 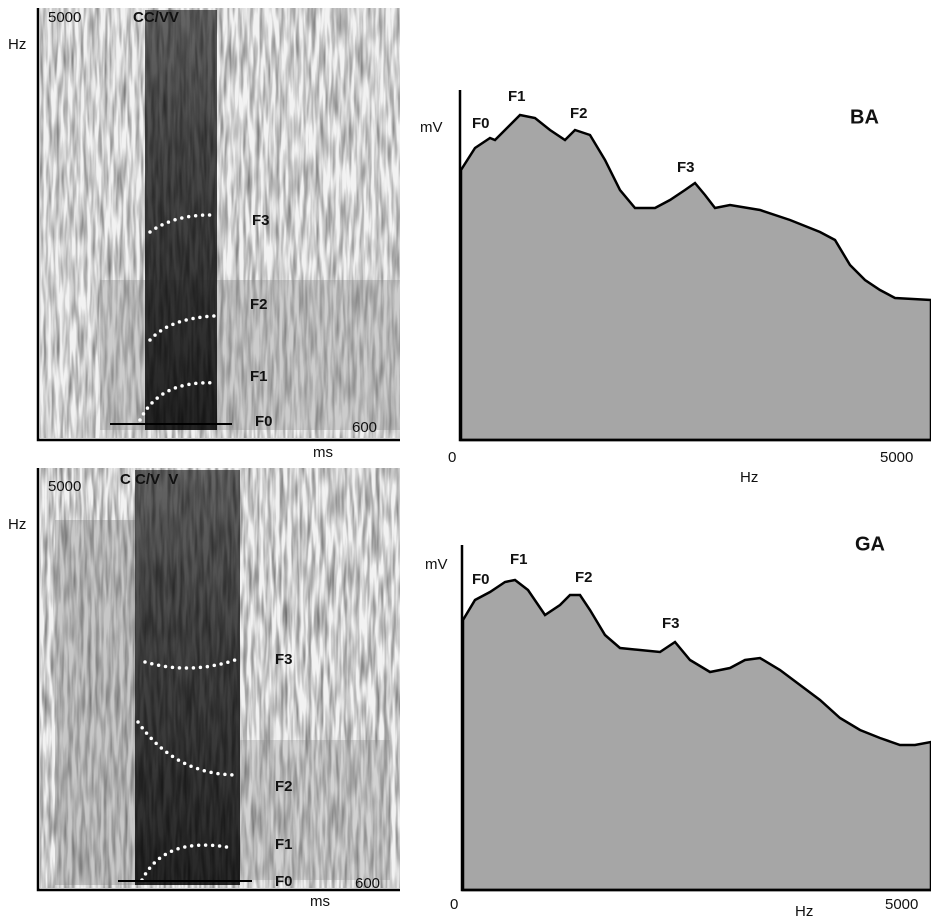 I want to click on segment-label: CC/VV, so click(x=156, y=17).